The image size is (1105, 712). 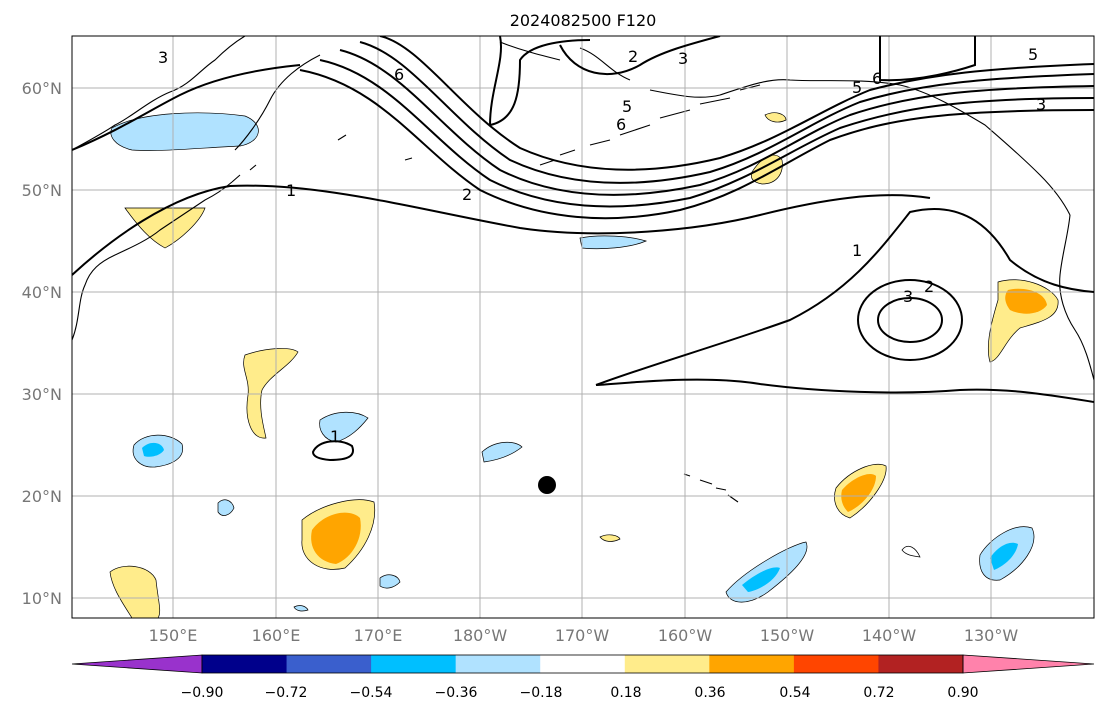 I want to click on shade-lightblue-westpac2, so click(x=344, y=427).